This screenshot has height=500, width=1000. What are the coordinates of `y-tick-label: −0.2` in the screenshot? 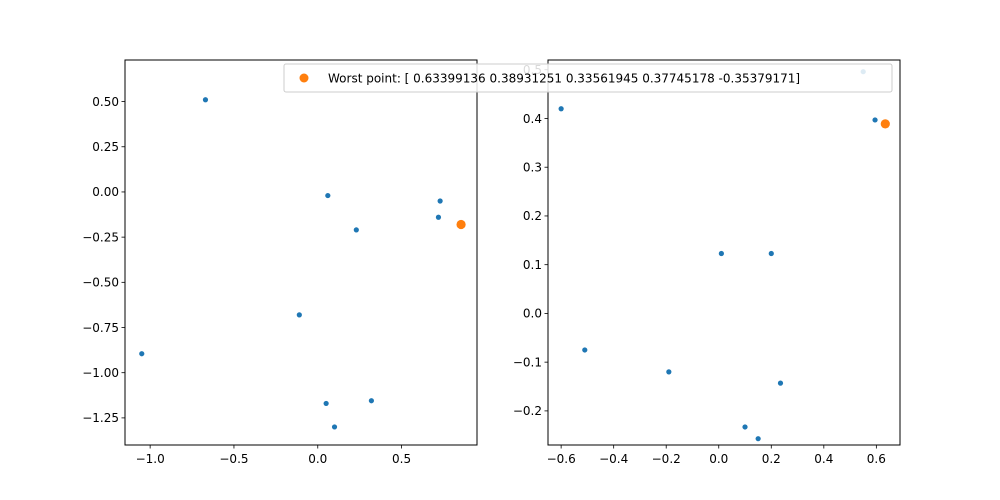 It's located at (527, 411).